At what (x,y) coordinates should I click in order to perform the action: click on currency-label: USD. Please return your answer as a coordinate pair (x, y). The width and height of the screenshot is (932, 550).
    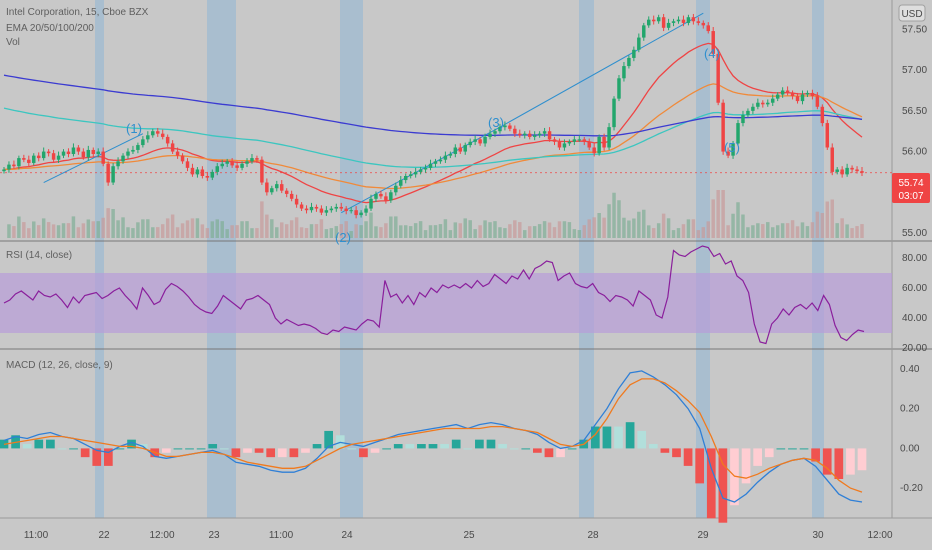
    Looking at the image, I should click on (911, 14).